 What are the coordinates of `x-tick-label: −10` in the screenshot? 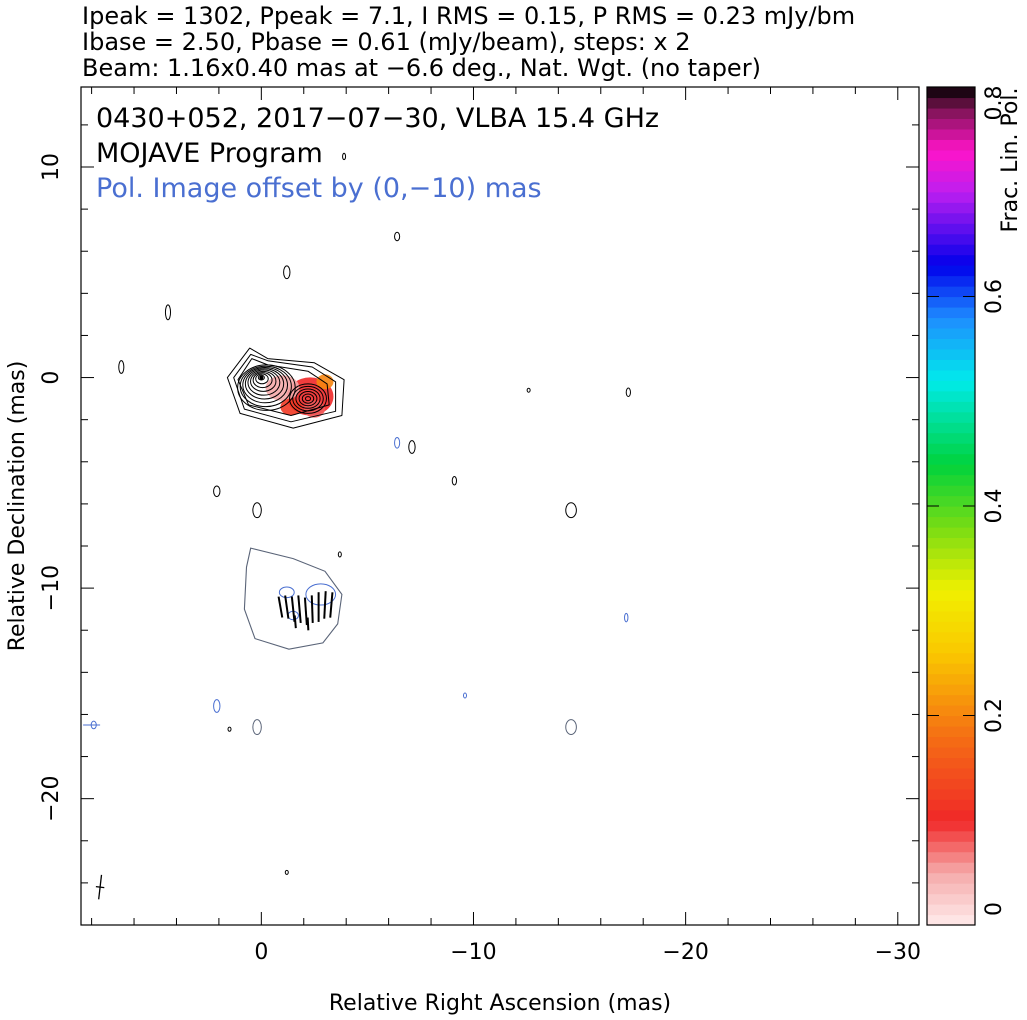 It's located at (473, 952).